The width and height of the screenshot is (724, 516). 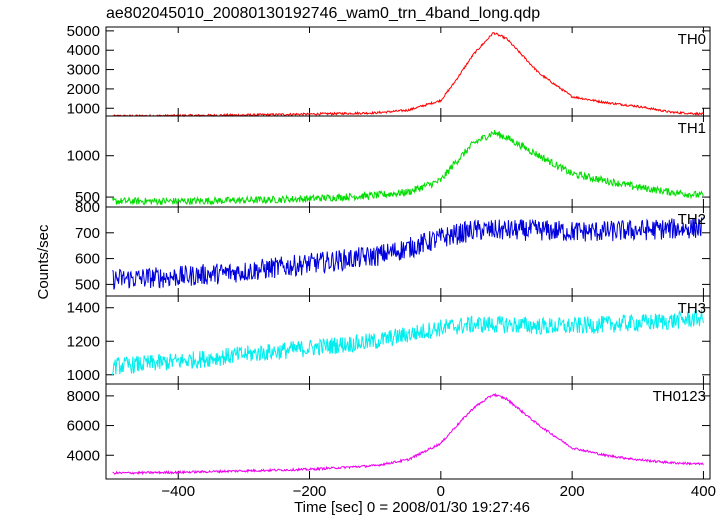 I want to click on panel-label-th3: TH3, so click(x=692, y=308).